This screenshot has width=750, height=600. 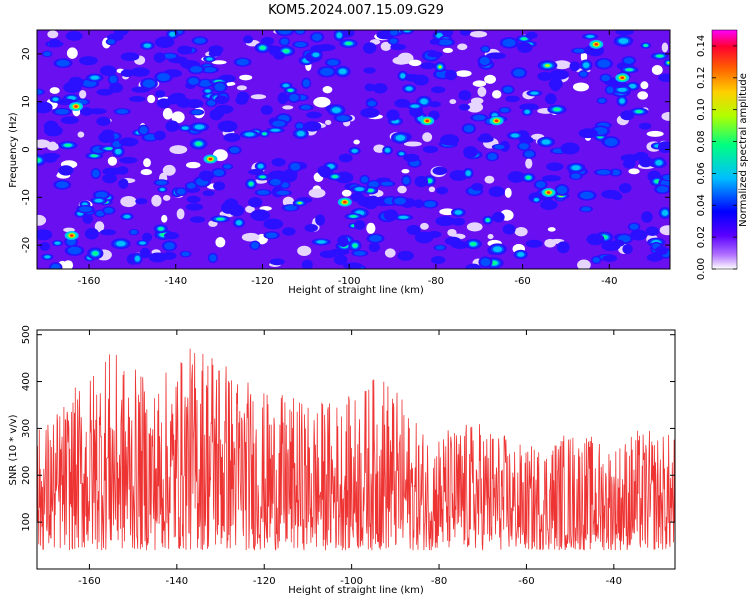 I want to click on colorbar-tick-label: 0.12, so click(x=701, y=78).